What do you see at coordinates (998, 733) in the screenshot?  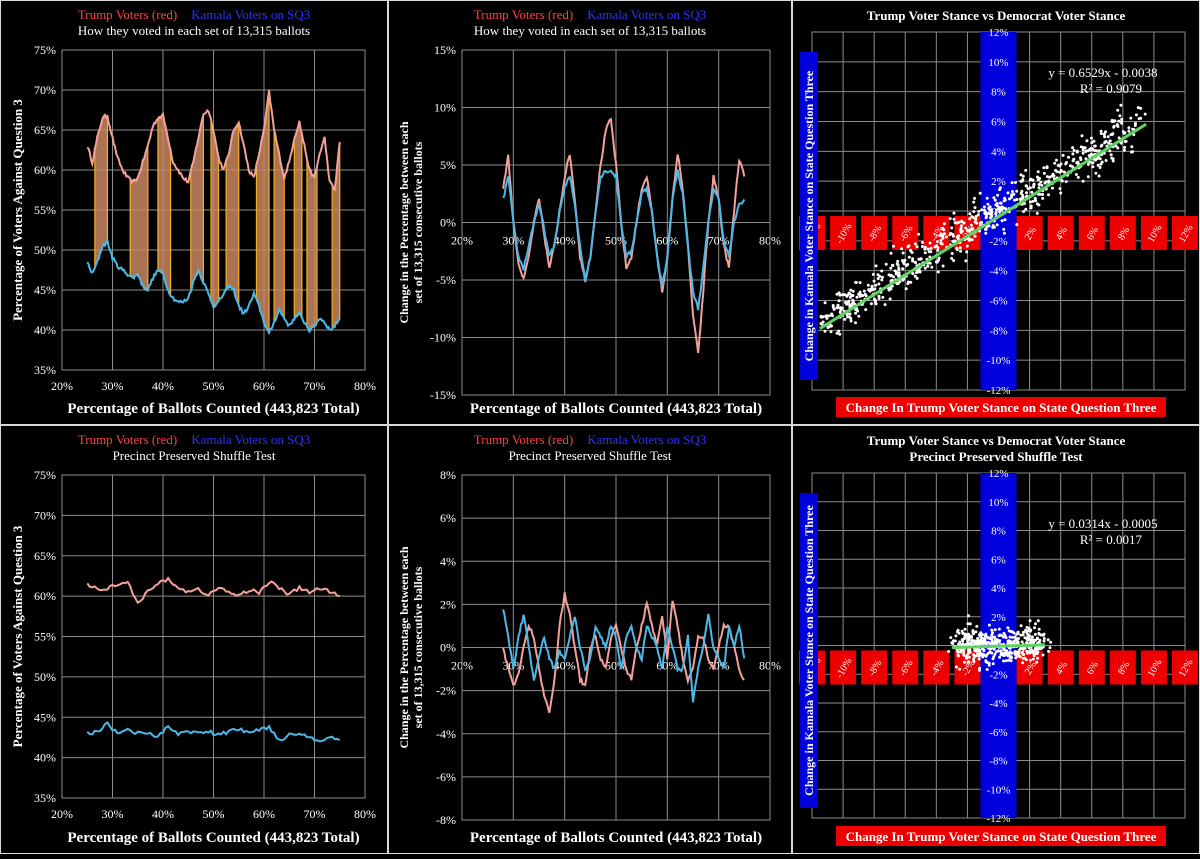 I see `y-tick-label: -6%` at bounding box center [998, 733].